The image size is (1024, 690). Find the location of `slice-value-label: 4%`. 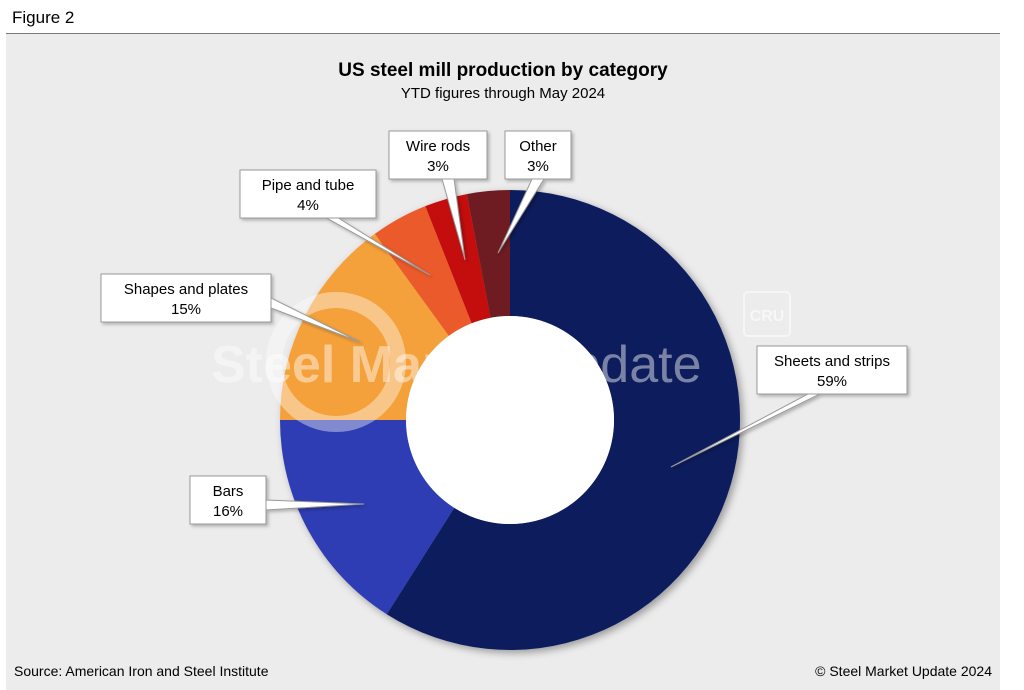

slice-value-label: 4% is located at coordinates (308, 205).